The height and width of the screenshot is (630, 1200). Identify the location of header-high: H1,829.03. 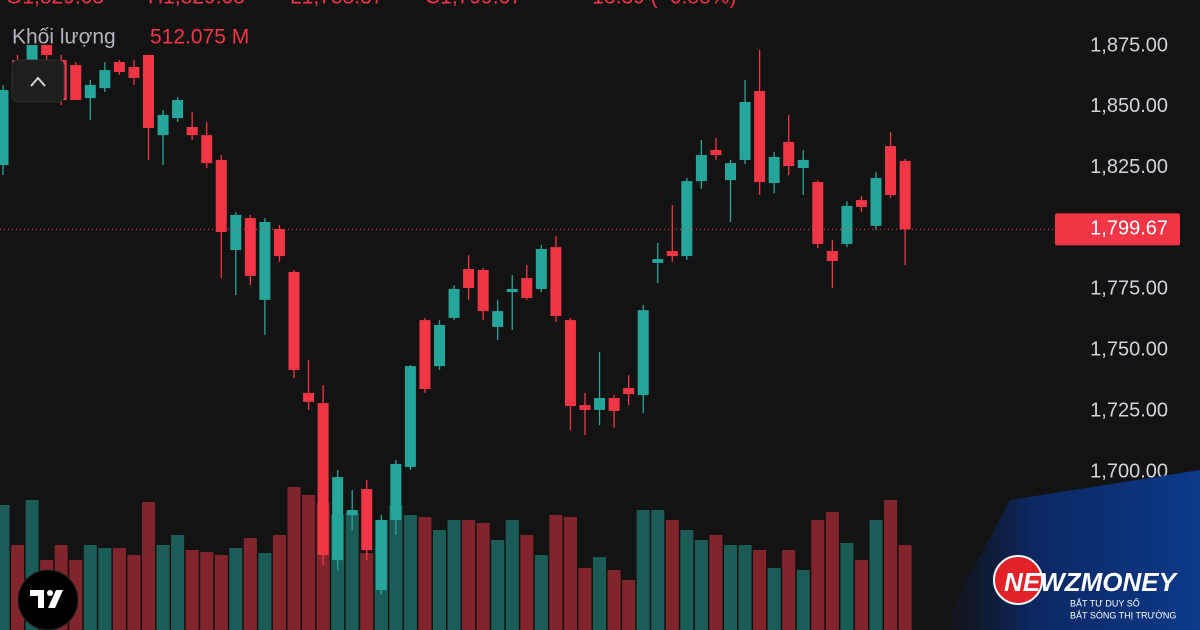
(196, 4).